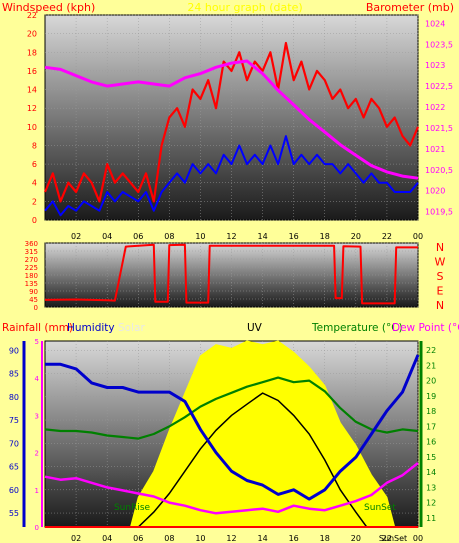 This screenshot has width=459, height=543. I want to click on legend-humidity: Humidity, so click(91, 328).